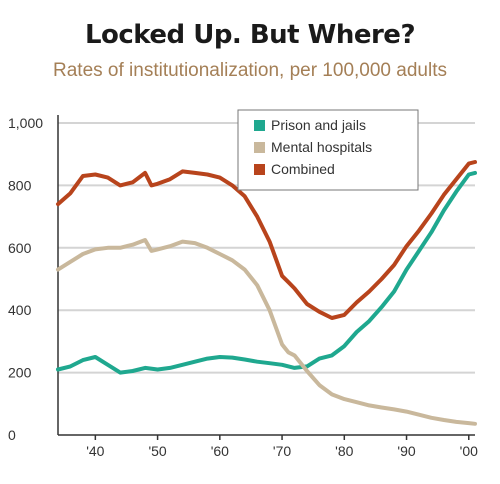  What do you see at coordinates (318, 125) in the screenshot?
I see `legend-label: Prison and jails` at bounding box center [318, 125].